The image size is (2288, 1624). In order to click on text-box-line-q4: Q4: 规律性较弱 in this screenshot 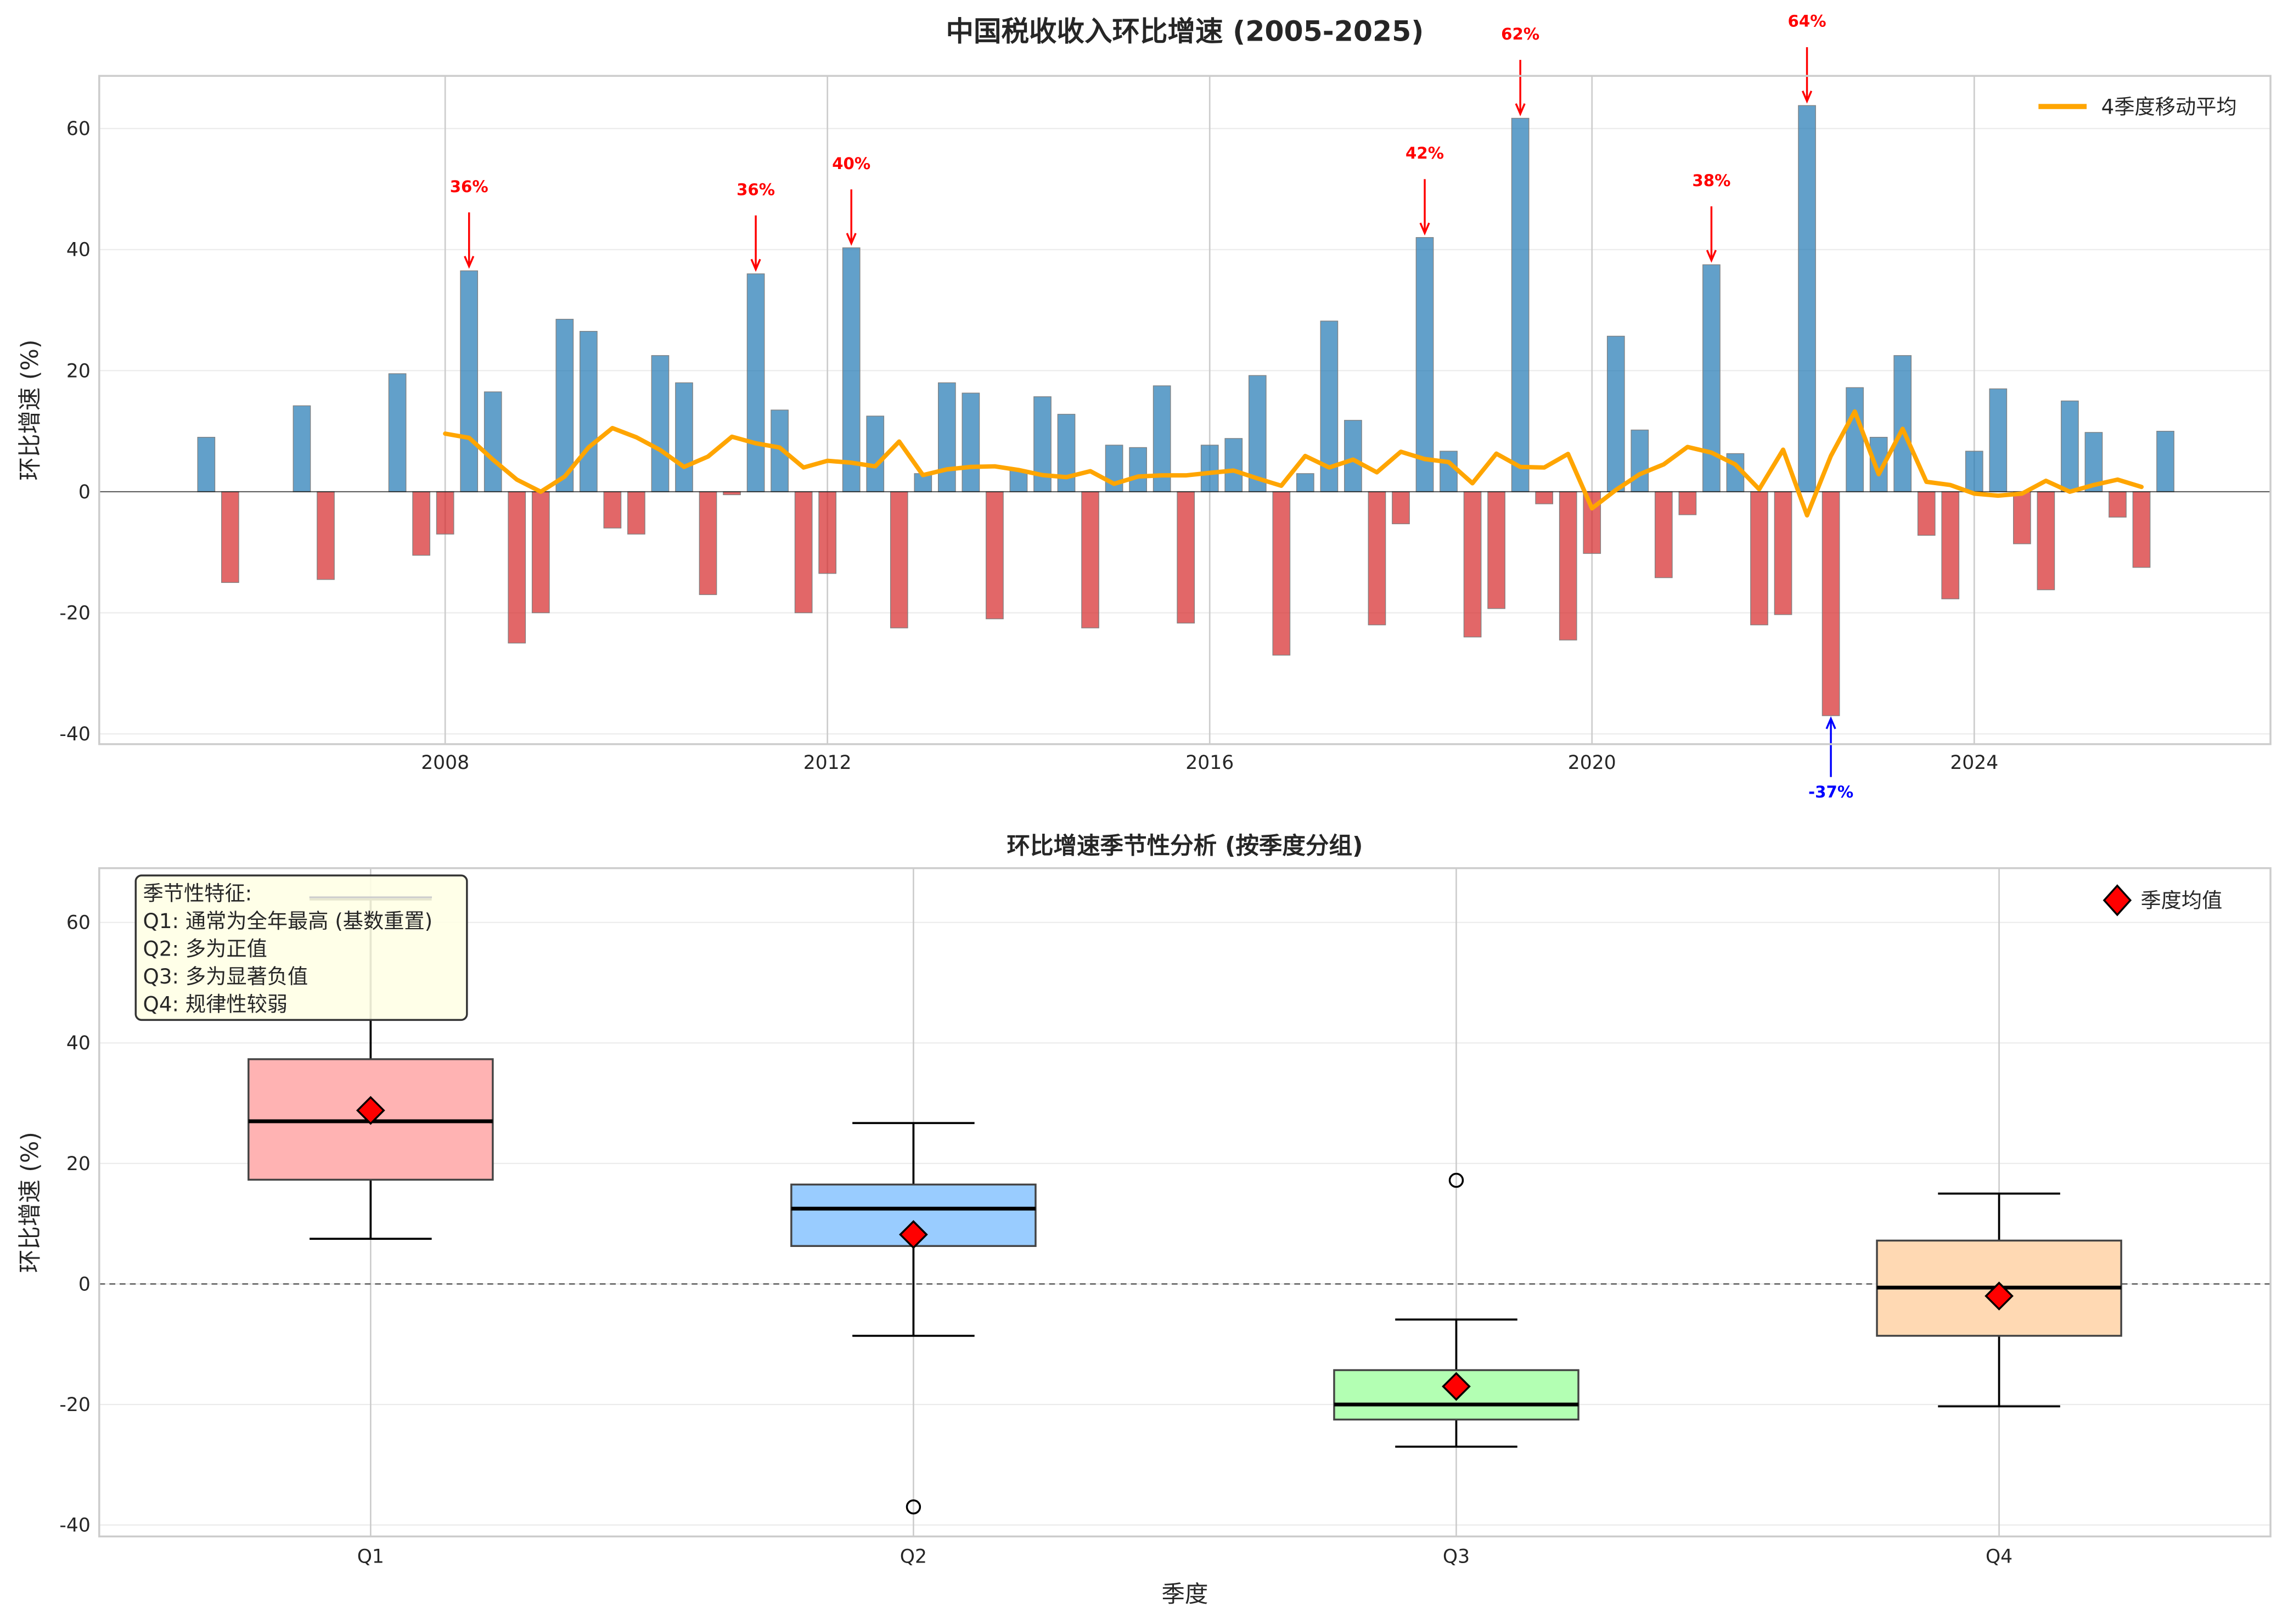, I will do `click(215, 1004)`.